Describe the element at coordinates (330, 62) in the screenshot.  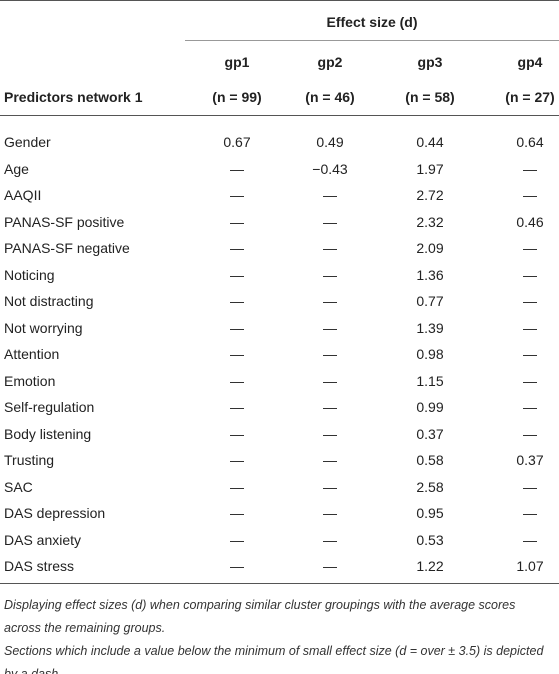
I see `group-header: gp2` at that location.